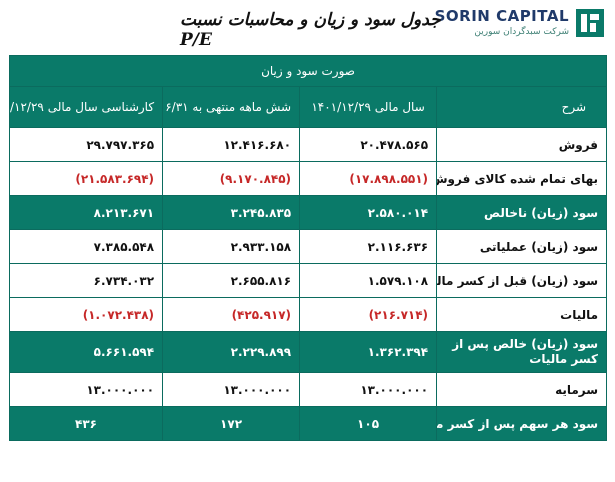 The height and width of the screenshot is (482, 615). I want to click on table-row: مالیات (۲۱۶.۷۱۴) (۴۲۵.۹۱۷) (۱.۰۷۲.۴۳۸), so click(308, 314).